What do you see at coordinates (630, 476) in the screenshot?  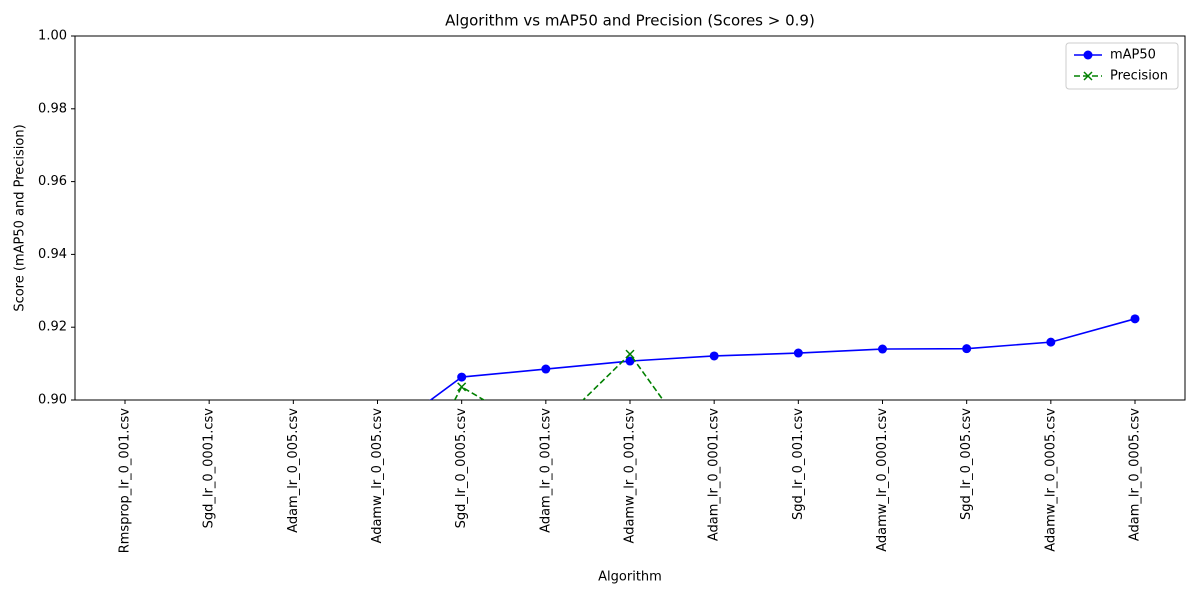 I see `x-tick-label: Adamw_lr_0_001.csv` at bounding box center [630, 476].